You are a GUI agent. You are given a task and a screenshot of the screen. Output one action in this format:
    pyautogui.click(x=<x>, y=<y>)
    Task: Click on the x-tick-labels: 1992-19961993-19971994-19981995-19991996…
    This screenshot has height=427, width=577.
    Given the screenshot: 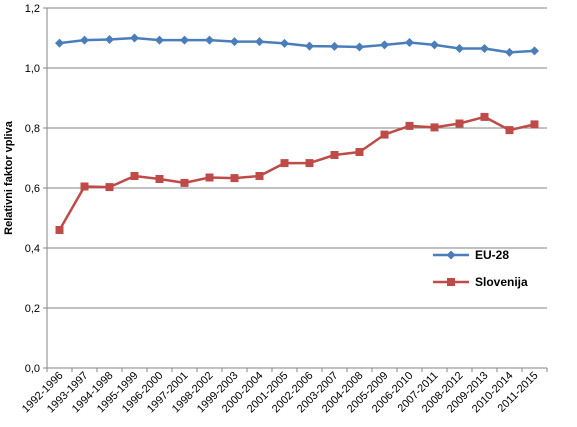 What is the action you would take?
    pyautogui.click(x=280, y=393)
    